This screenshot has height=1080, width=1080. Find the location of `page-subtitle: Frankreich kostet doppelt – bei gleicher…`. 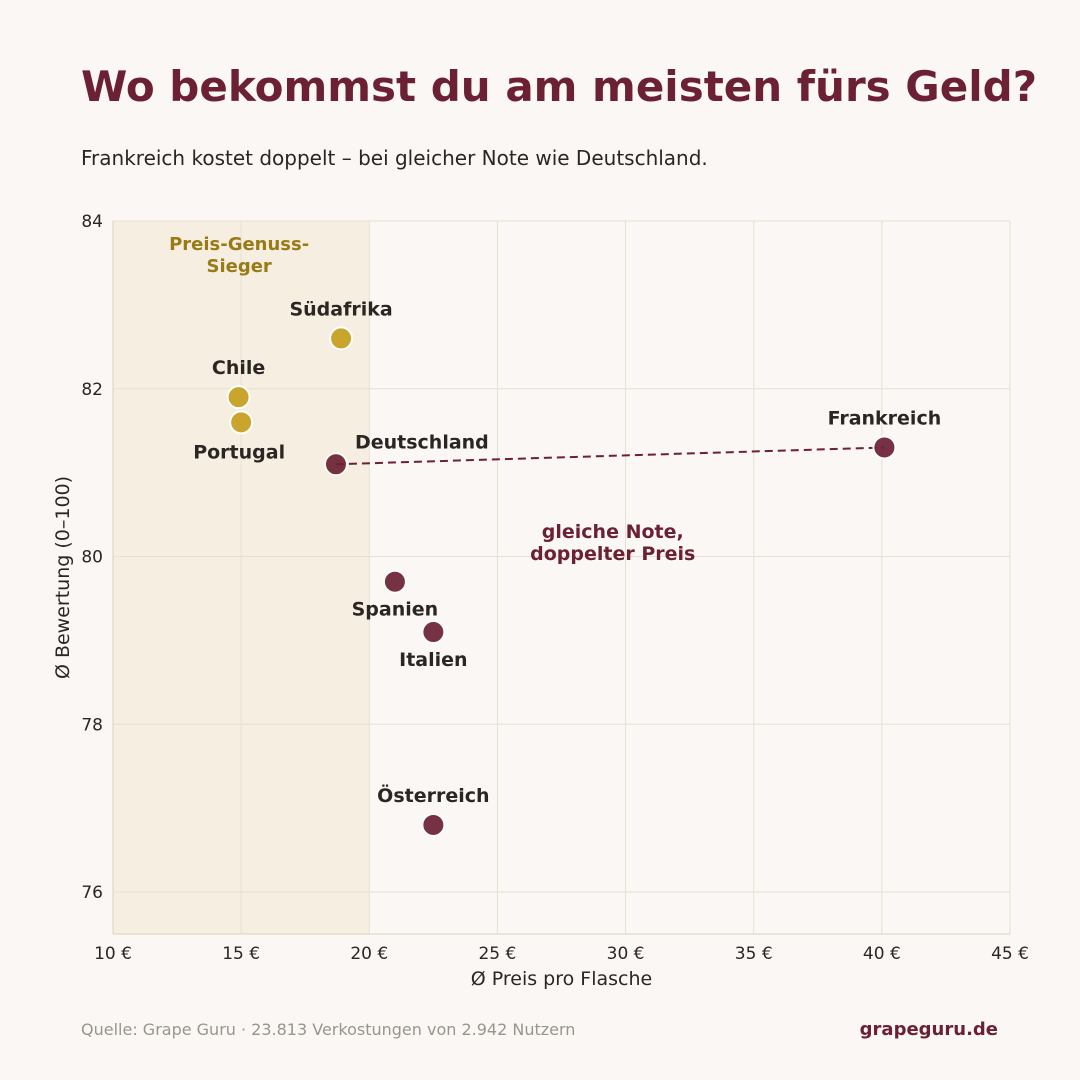

page-subtitle: Frankreich kostet doppelt – bei gleicher… is located at coordinates (394, 158).